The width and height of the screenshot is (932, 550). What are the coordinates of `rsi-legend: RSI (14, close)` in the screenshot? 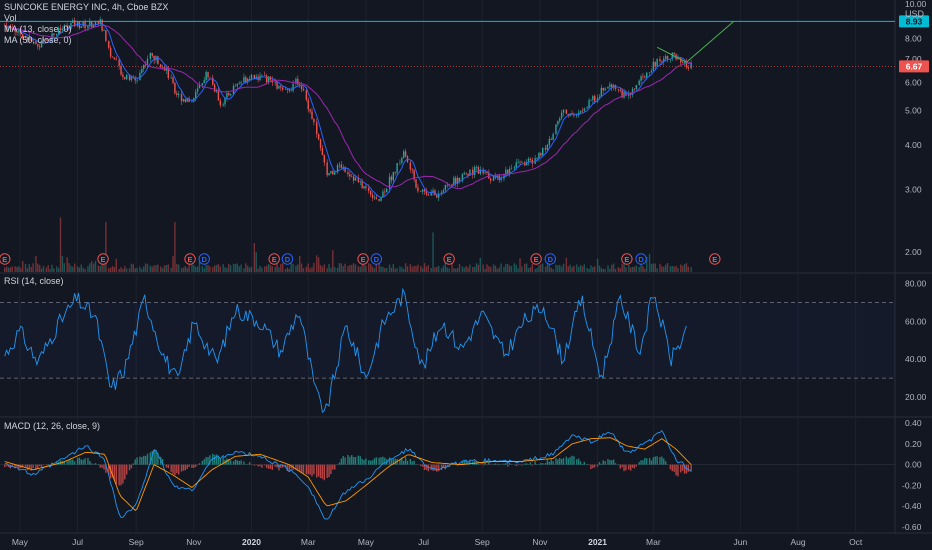 It's located at (34, 281).